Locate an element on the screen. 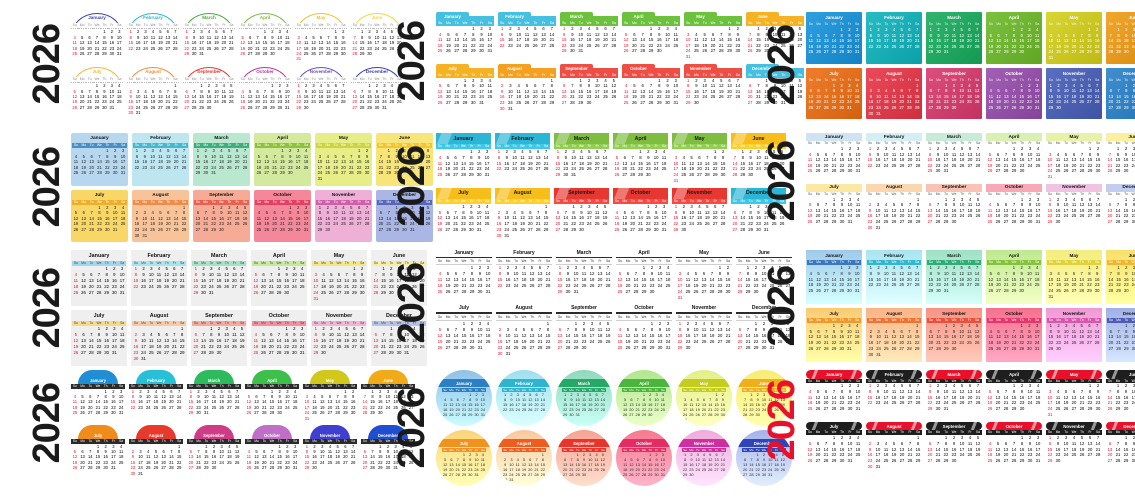 Image resolution: width=1135 pixels, height=500 pixels. month-tab: July is located at coordinates (452, 68).